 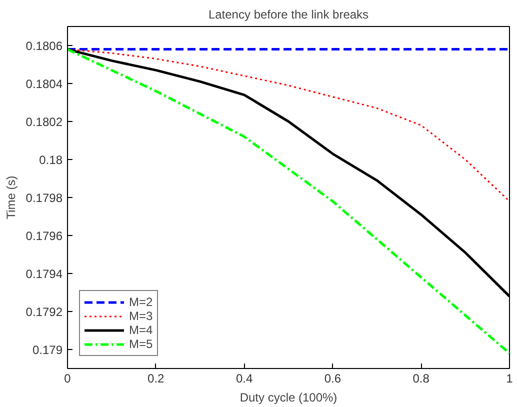 I want to click on y-axis-title: Time (s), so click(x=11, y=198).